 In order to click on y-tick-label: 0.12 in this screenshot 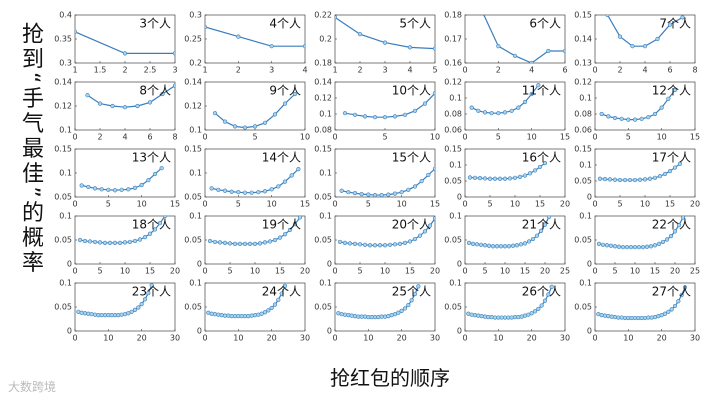, I will do `click(583, 82)`.